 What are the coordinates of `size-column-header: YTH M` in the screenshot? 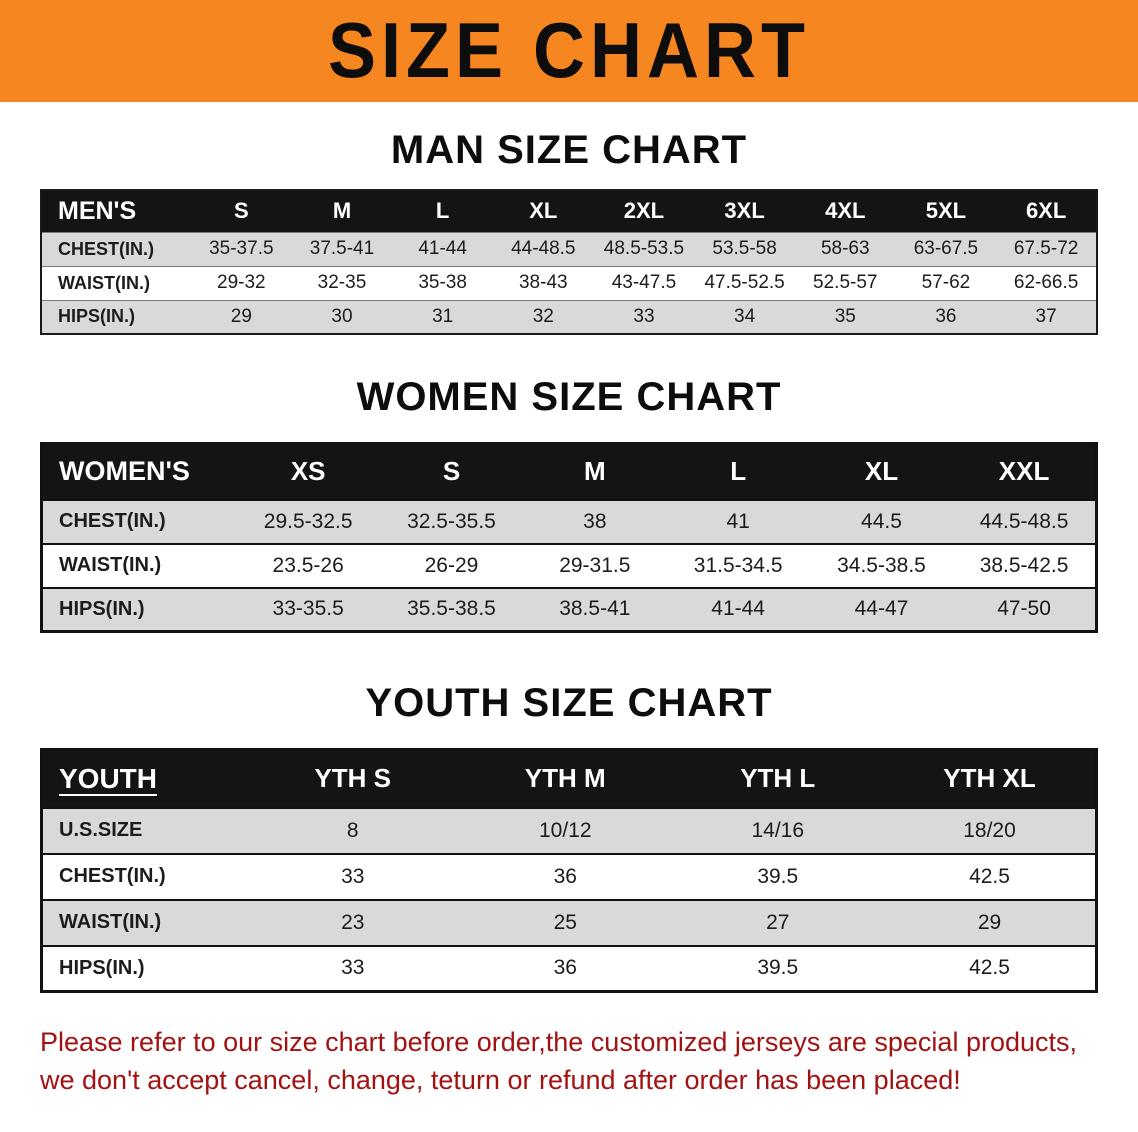 It's located at (565, 778).